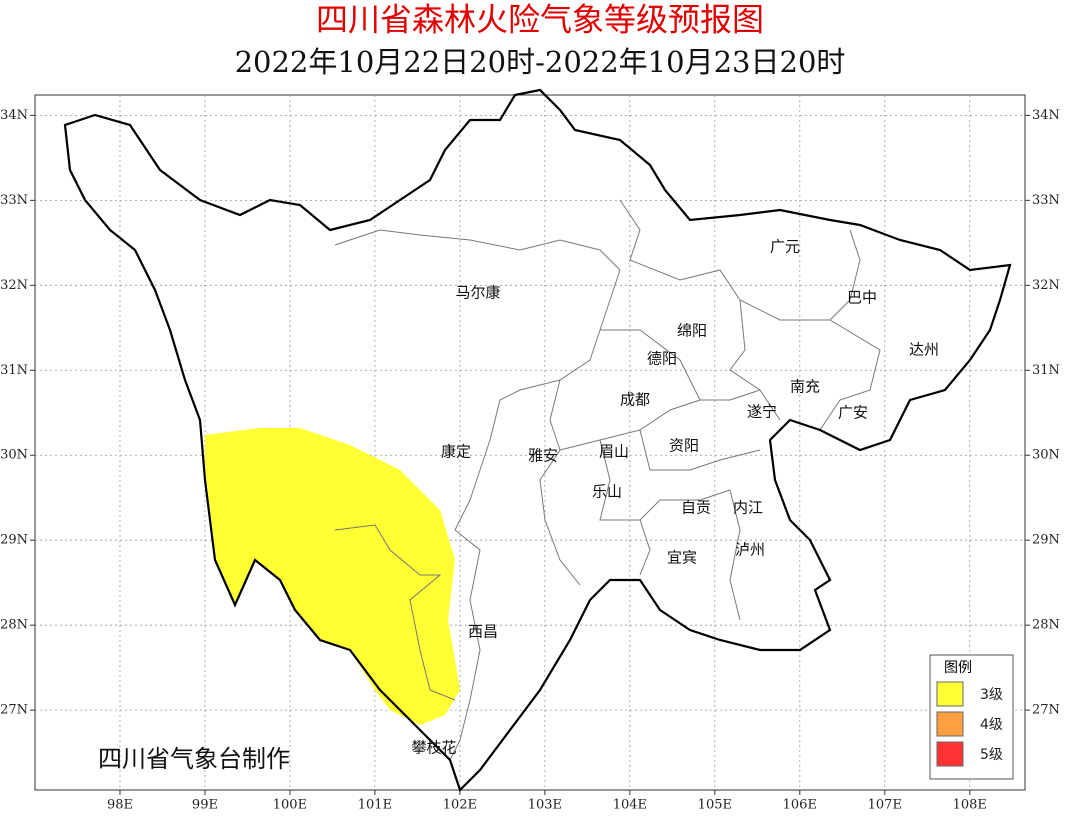  Describe the element at coordinates (969, 724) in the screenshot. I see `legend-items: 3级 4级 5级` at that location.